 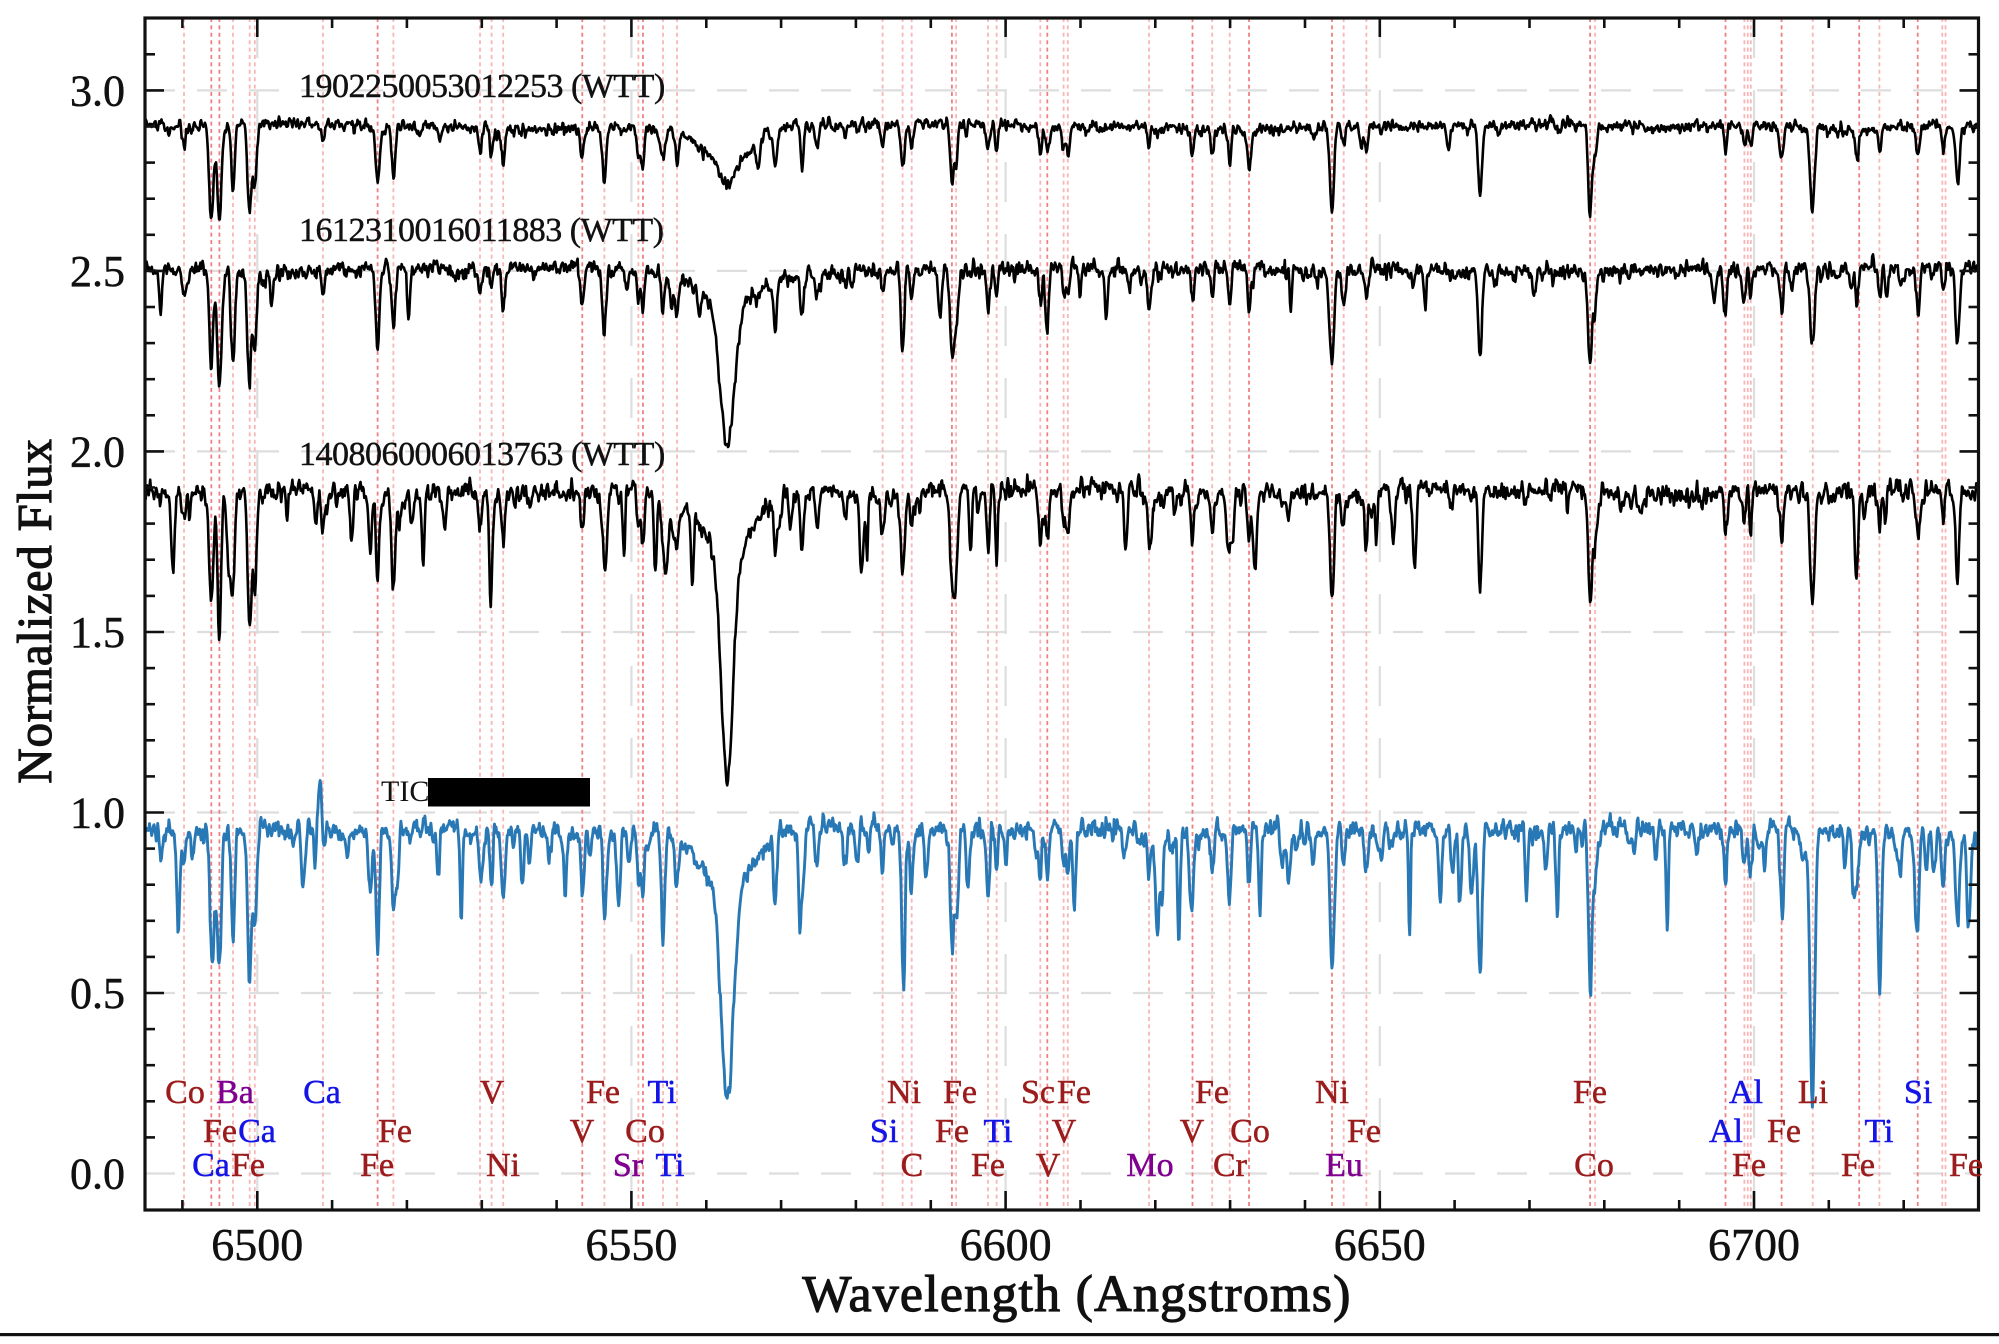 I want to click on svg-text: Eu, so click(x=1344, y=1165).